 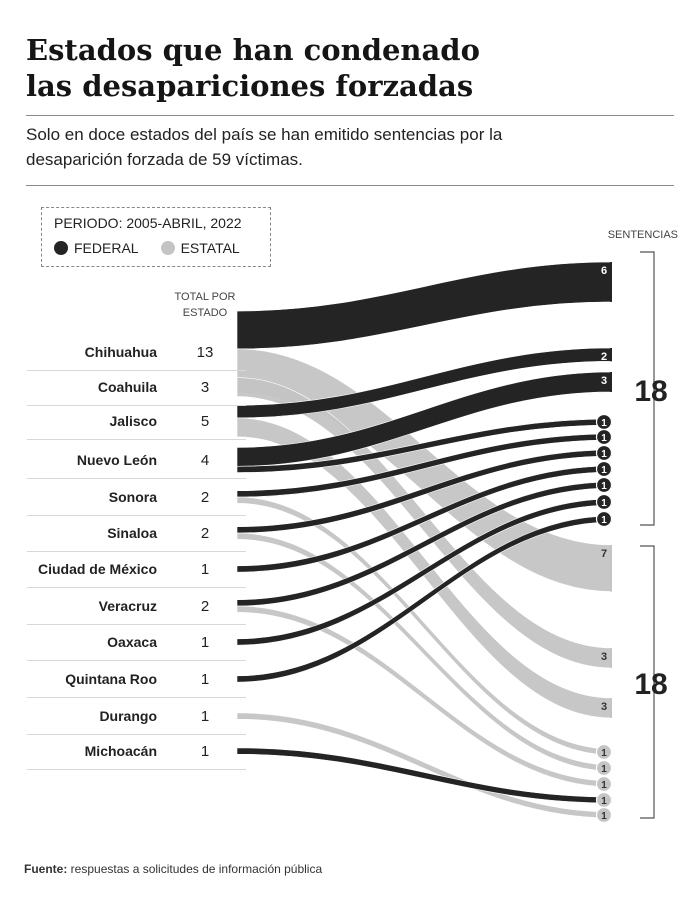 What do you see at coordinates (424, 775) in the screenshot?
I see `flow-michoacan-federal` at bounding box center [424, 775].